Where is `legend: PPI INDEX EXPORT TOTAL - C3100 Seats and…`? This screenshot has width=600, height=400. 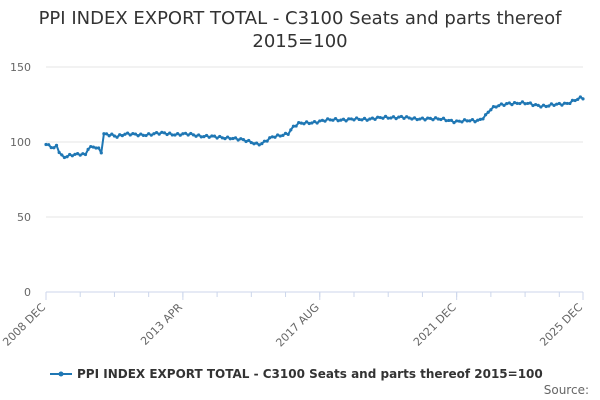
legend: PPI INDEX EXPORT TOTAL - C3100 Seats and… is located at coordinates (296, 374).